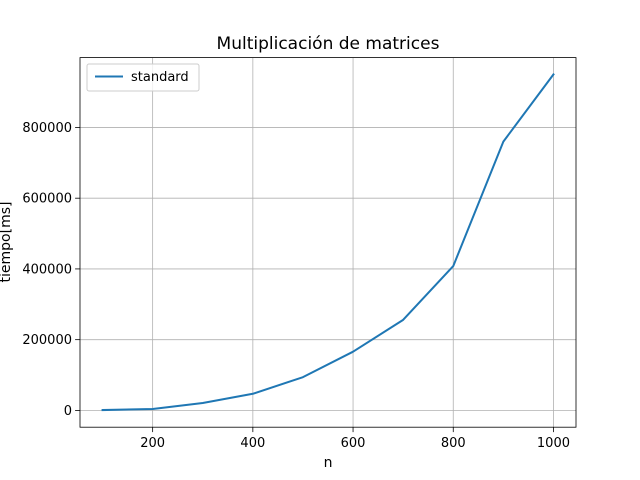 This screenshot has width=640, height=480. Describe the element at coordinates (453, 443) in the screenshot. I see `x-tick-label: 800` at that location.